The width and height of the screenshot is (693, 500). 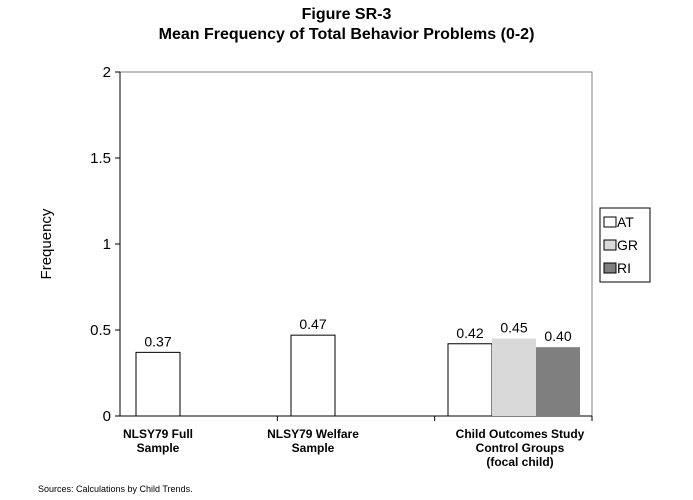 What do you see at coordinates (610, 222) in the screenshot?
I see `legend-swatch-AT` at bounding box center [610, 222].